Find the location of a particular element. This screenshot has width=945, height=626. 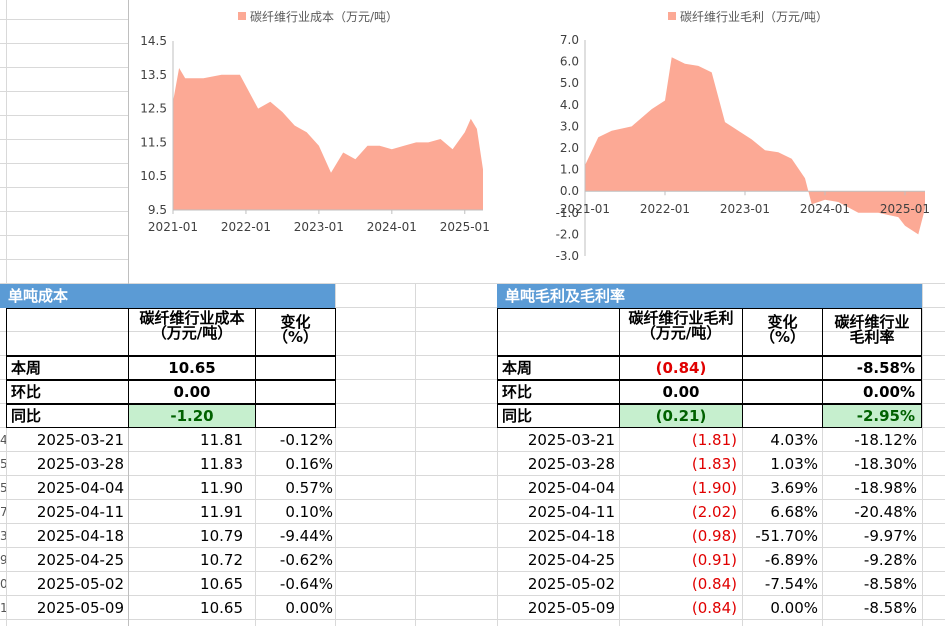

y-tick-label: 1.0 is located at coordinates (569, 170).